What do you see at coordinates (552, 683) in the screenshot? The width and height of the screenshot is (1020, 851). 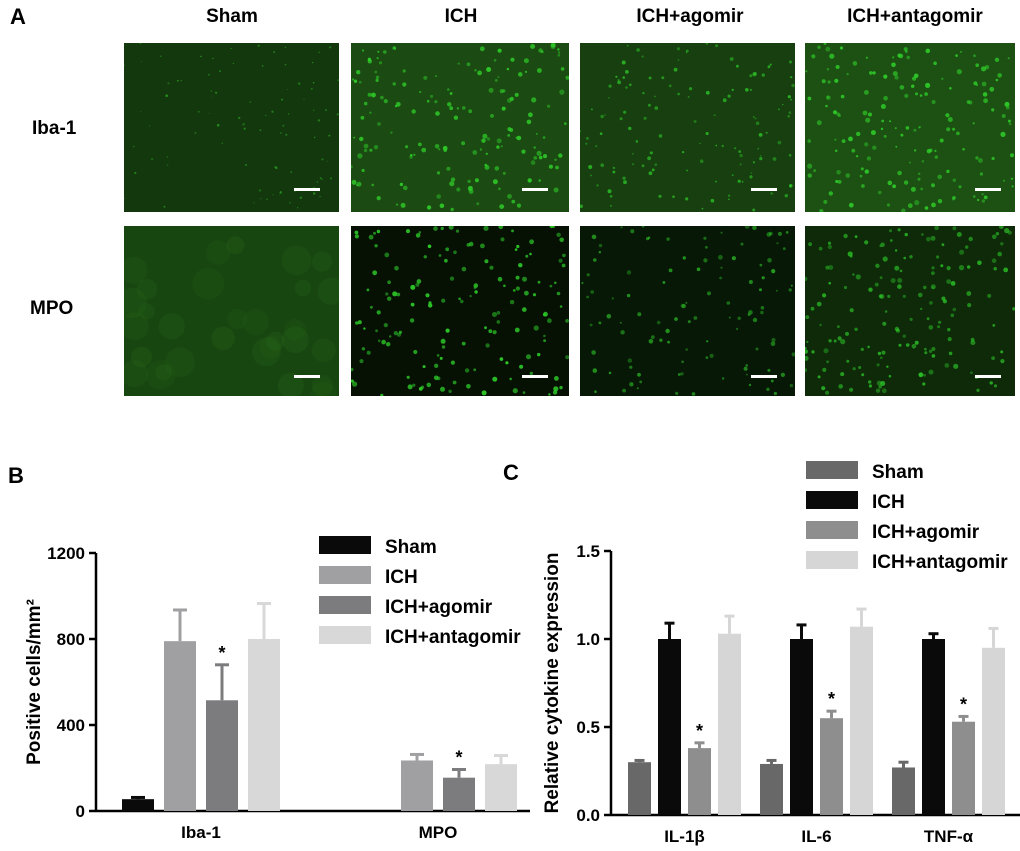 I see `y-axis-label: Relative cytokine expression` at bounding box center [552, 683].